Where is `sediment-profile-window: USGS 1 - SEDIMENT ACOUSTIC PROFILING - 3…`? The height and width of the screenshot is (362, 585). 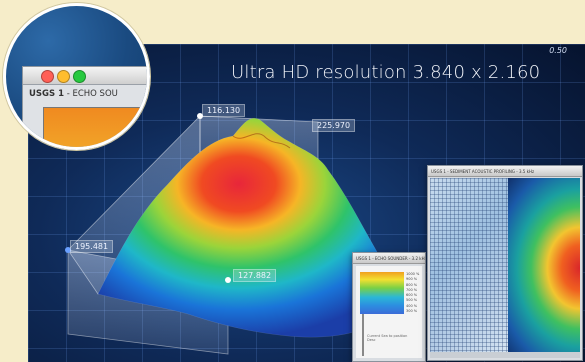 sediment-profile-window: USGS 1 - SEDIMENT ACOUSTIC PROFILING - 3… is located at coordinates (505, 263).